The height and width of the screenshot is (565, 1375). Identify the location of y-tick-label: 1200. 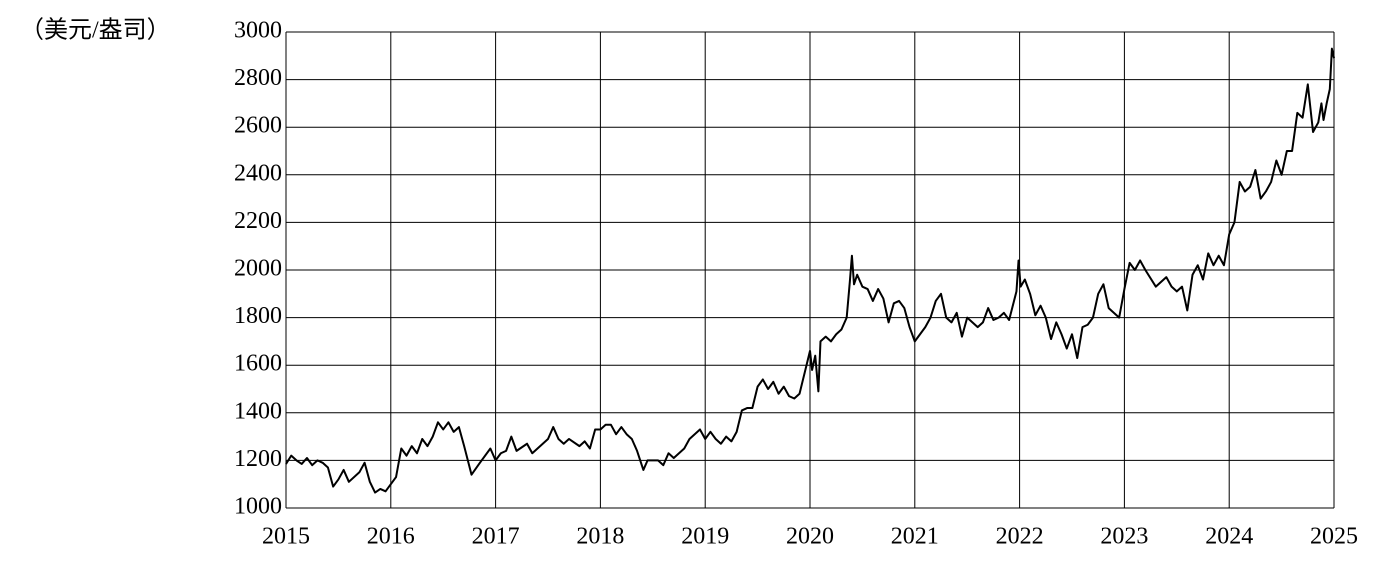
(258, 459).